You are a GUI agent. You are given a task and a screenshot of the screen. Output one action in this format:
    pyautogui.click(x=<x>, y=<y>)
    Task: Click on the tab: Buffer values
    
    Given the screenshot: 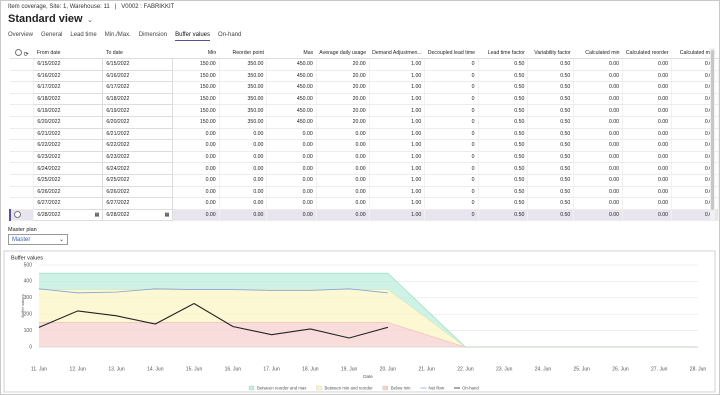 What is the action you would take?
    pyautogui.click(x=193, y=36)
    